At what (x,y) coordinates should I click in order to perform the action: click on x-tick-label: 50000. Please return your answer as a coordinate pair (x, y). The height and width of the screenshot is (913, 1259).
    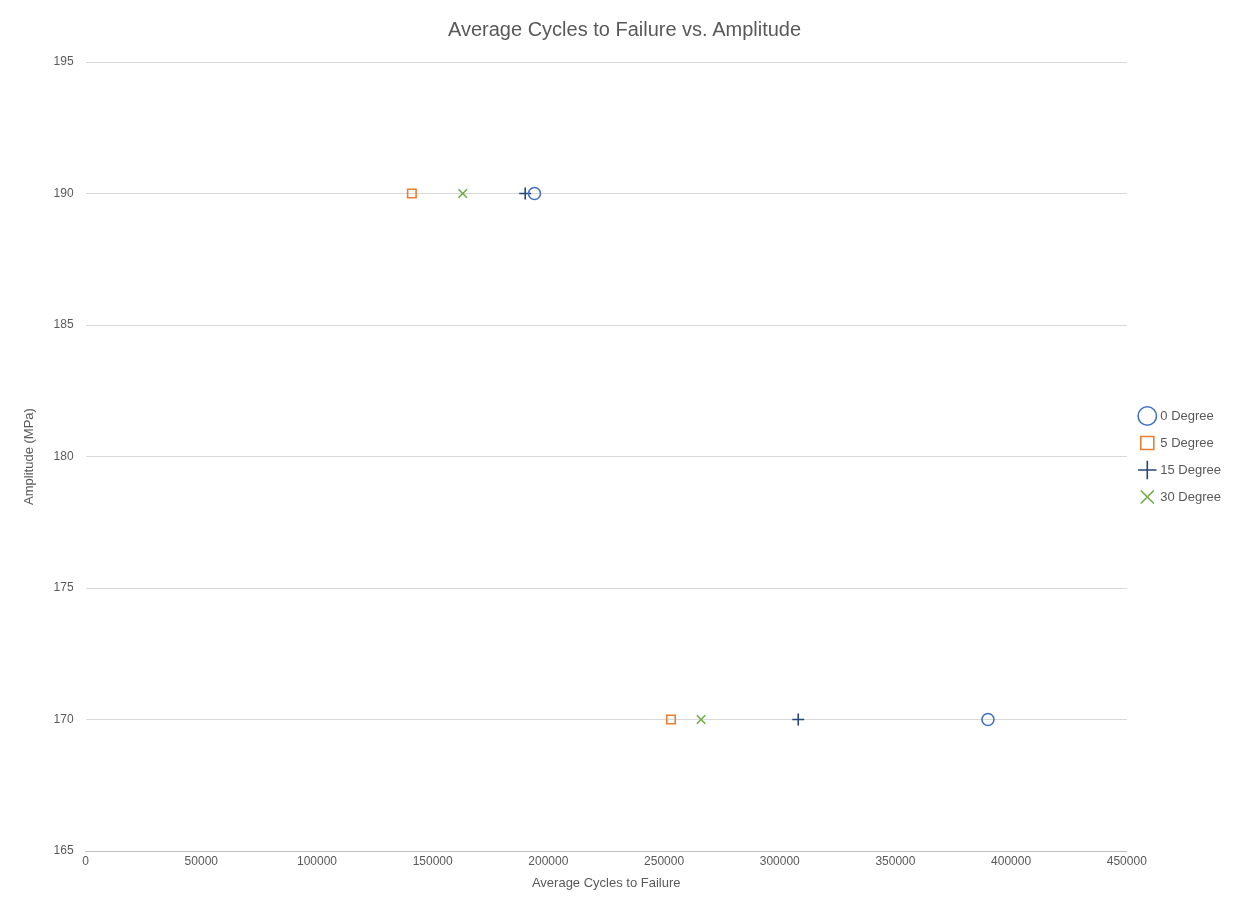
    Looking at the image, I should click on (201, 860).